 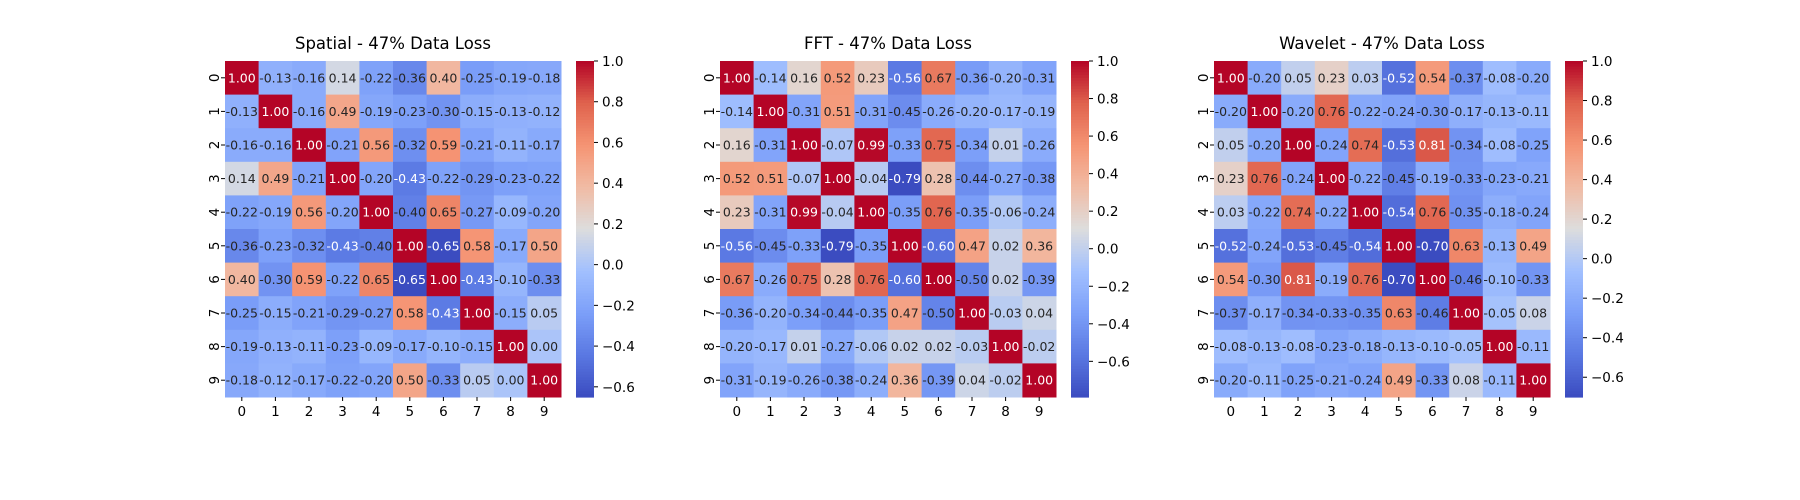 I want to click on cell-value-label: 0.76, so click(x=1264, y=178).